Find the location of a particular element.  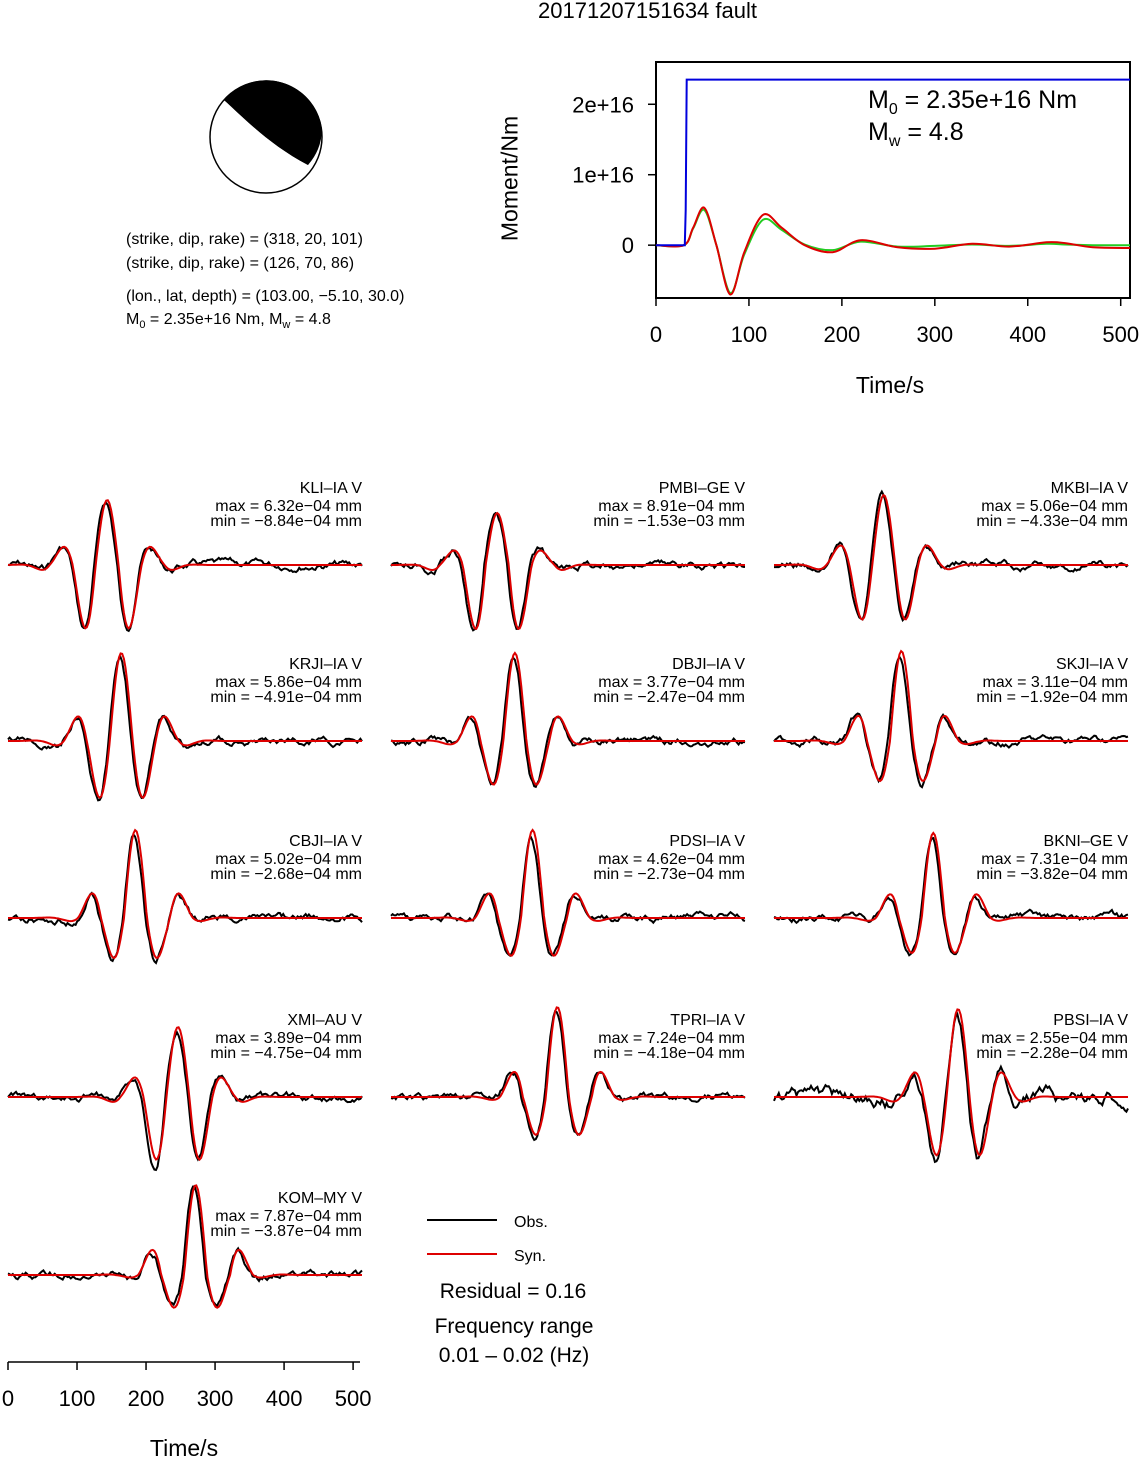

moment-ylabel: Moment/Nm is located at coordinates (509, 178).